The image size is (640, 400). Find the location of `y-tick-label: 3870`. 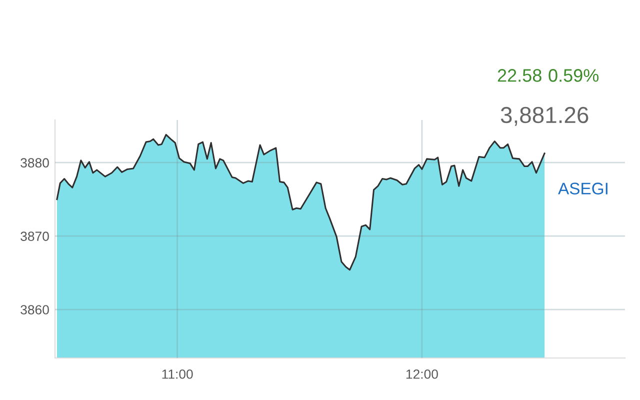

y-tick-label: 3870 is located at coordinates (34, 236).